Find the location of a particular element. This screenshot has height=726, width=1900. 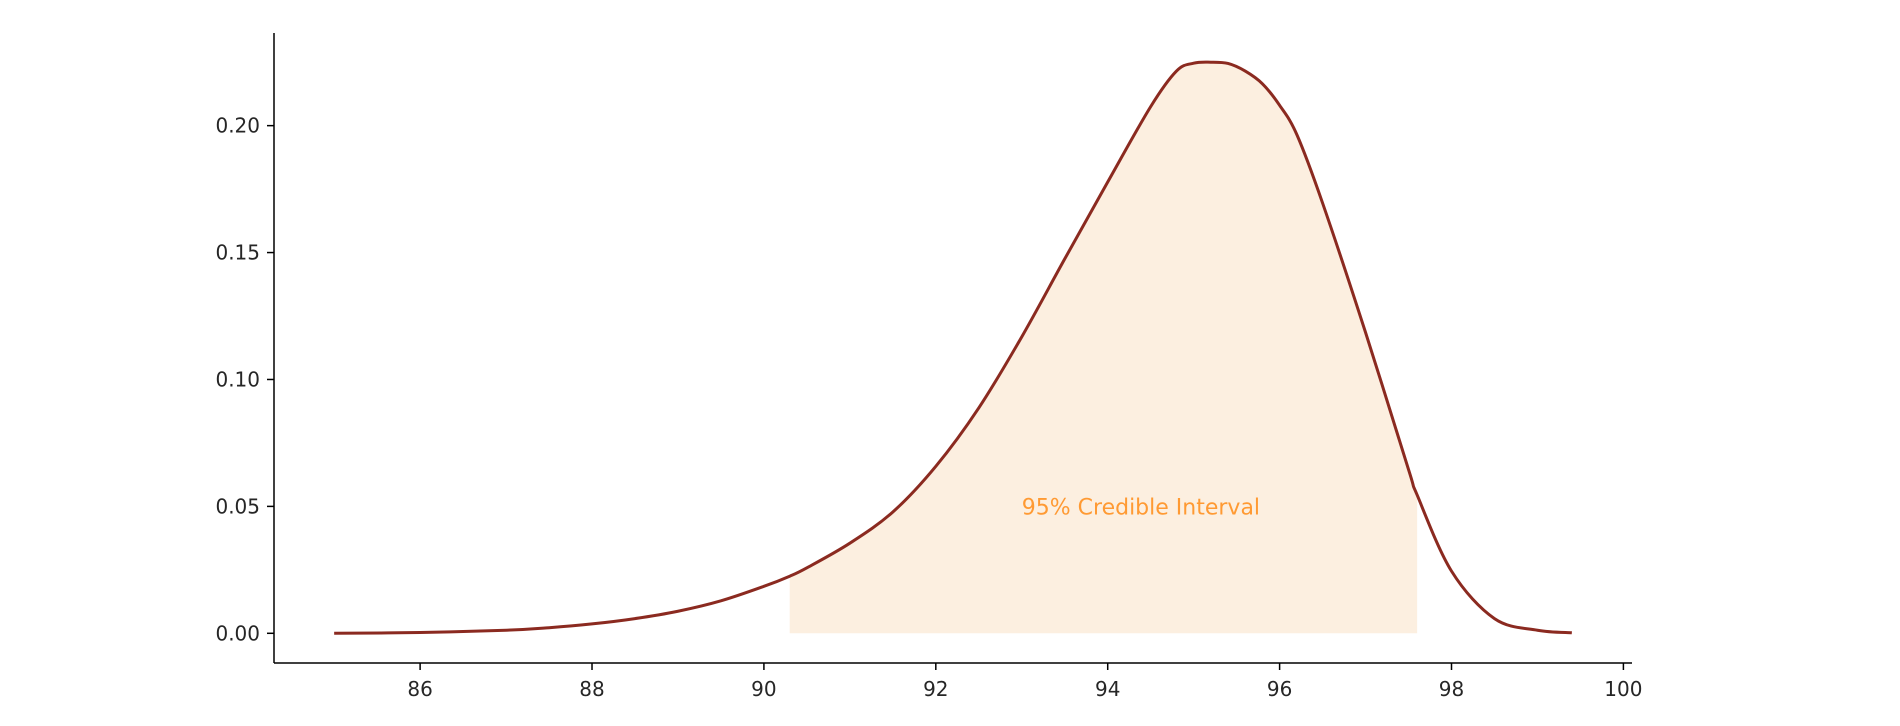

x-tick-label: 90 is located at coordinates (763, 689).